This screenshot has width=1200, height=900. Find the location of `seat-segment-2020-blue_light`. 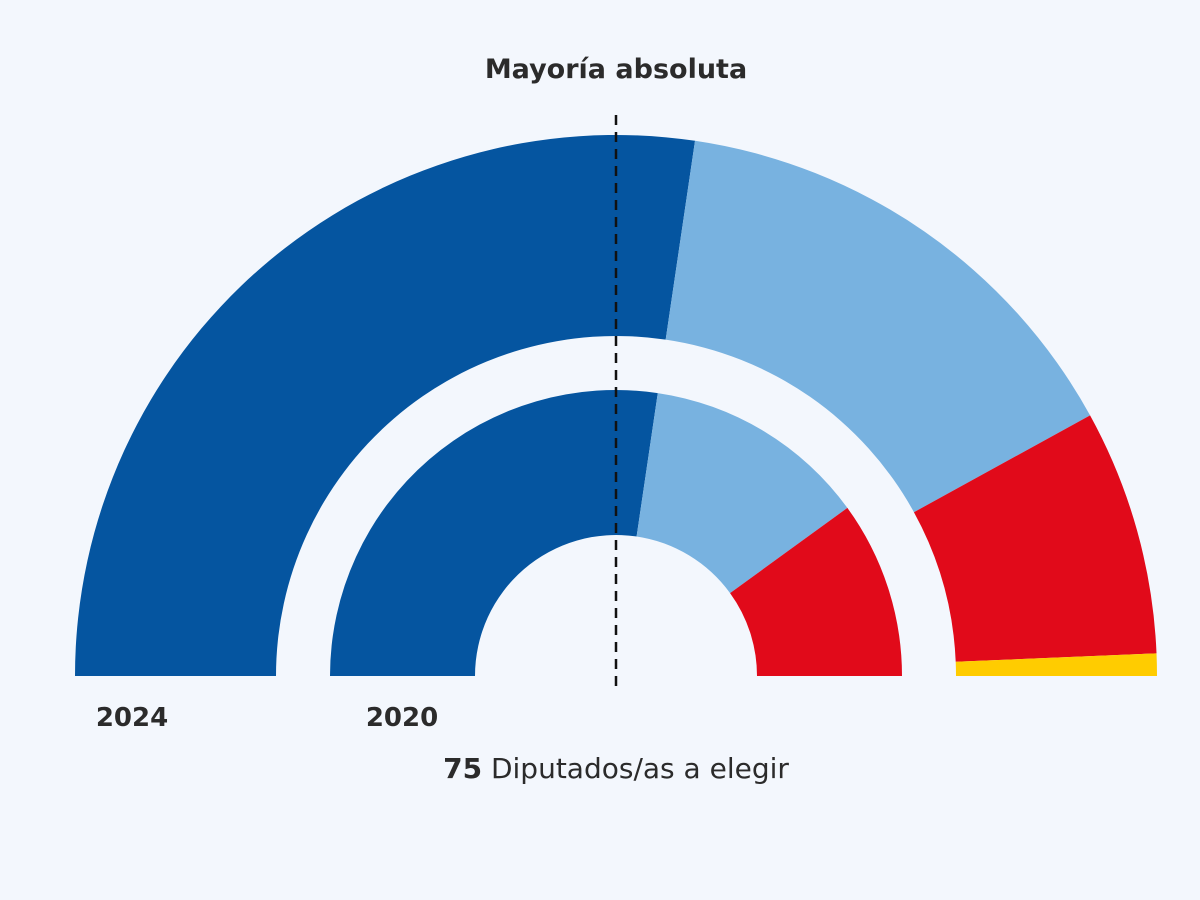

seat-segment-2020-blue_light is located at coordinates (742, 493).